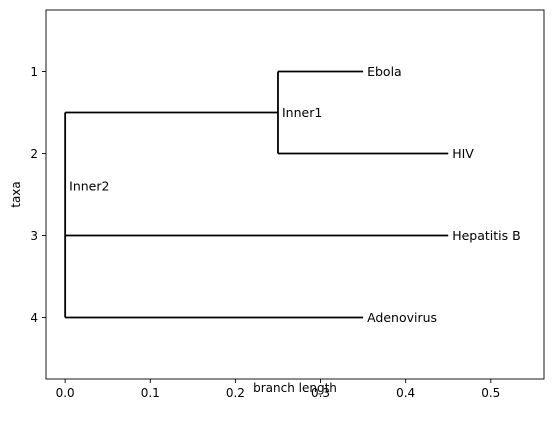  I want to click on node-label-inner2: Inner2, so click(89, 186).